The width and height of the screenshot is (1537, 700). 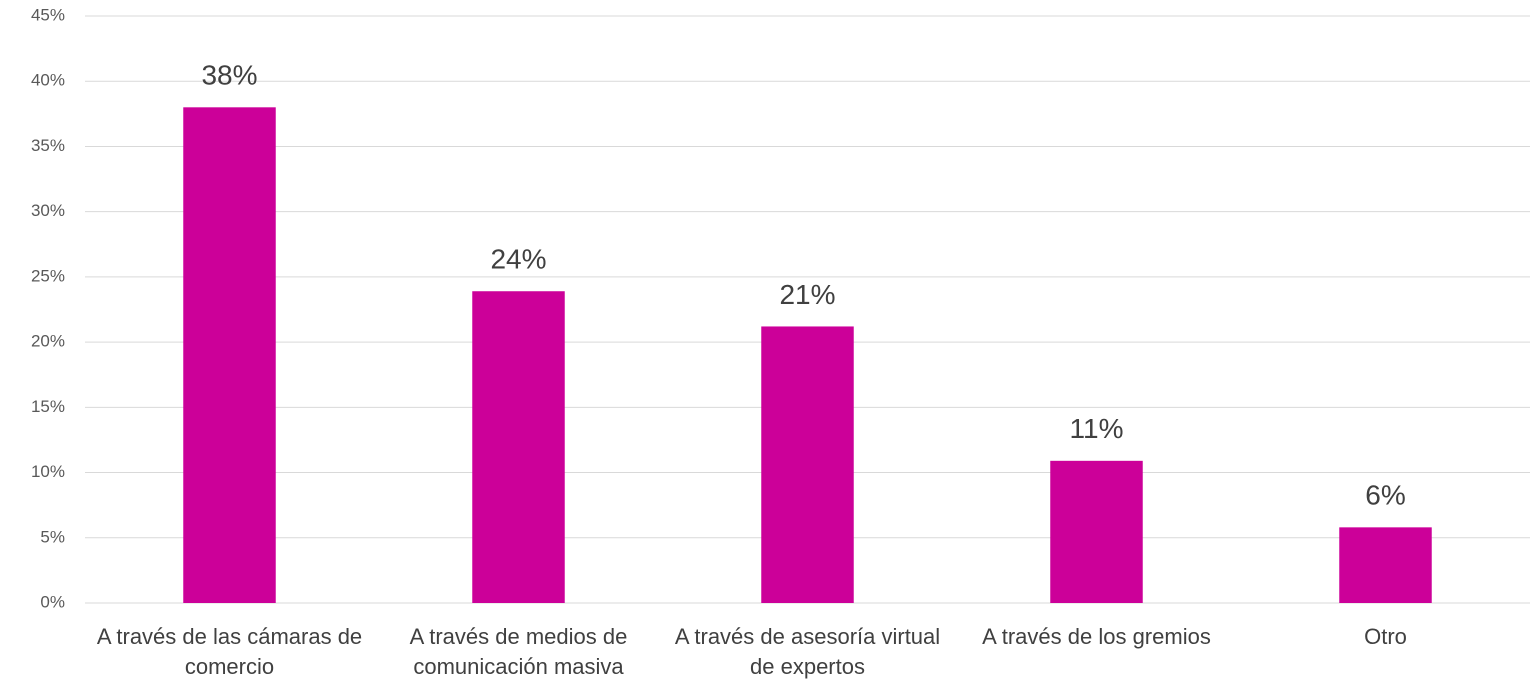 I want to click on y-tick-label: 10%, so click(x=48, y=471).